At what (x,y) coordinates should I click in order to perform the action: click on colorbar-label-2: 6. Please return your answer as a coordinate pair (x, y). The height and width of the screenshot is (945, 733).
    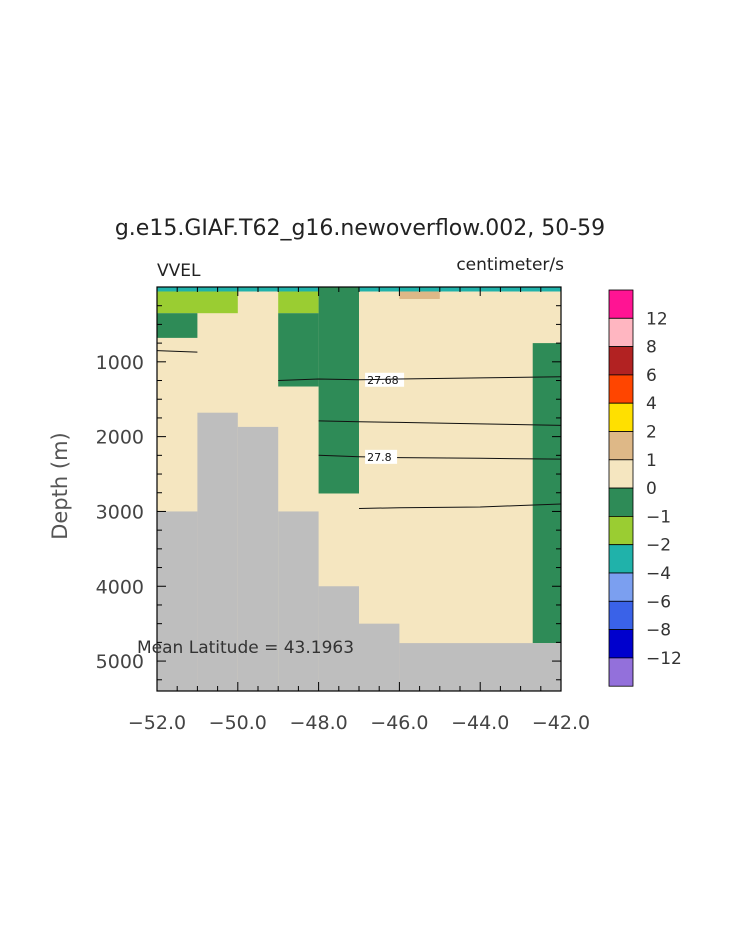
    Looking at the image, I should click on (651, 376).